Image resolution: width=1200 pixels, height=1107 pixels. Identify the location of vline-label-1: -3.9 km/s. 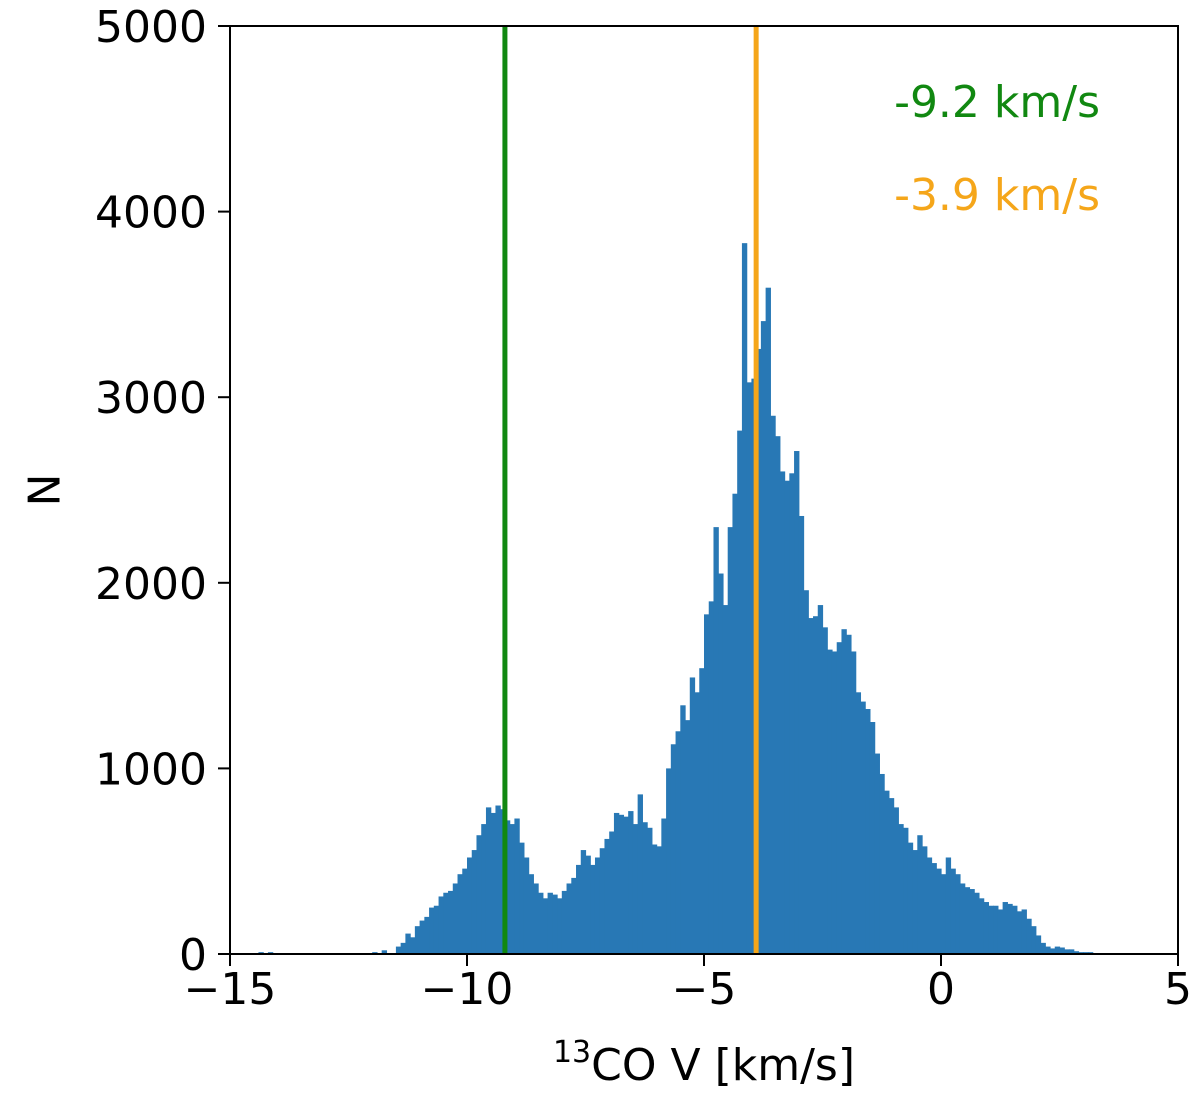
(997, 195).